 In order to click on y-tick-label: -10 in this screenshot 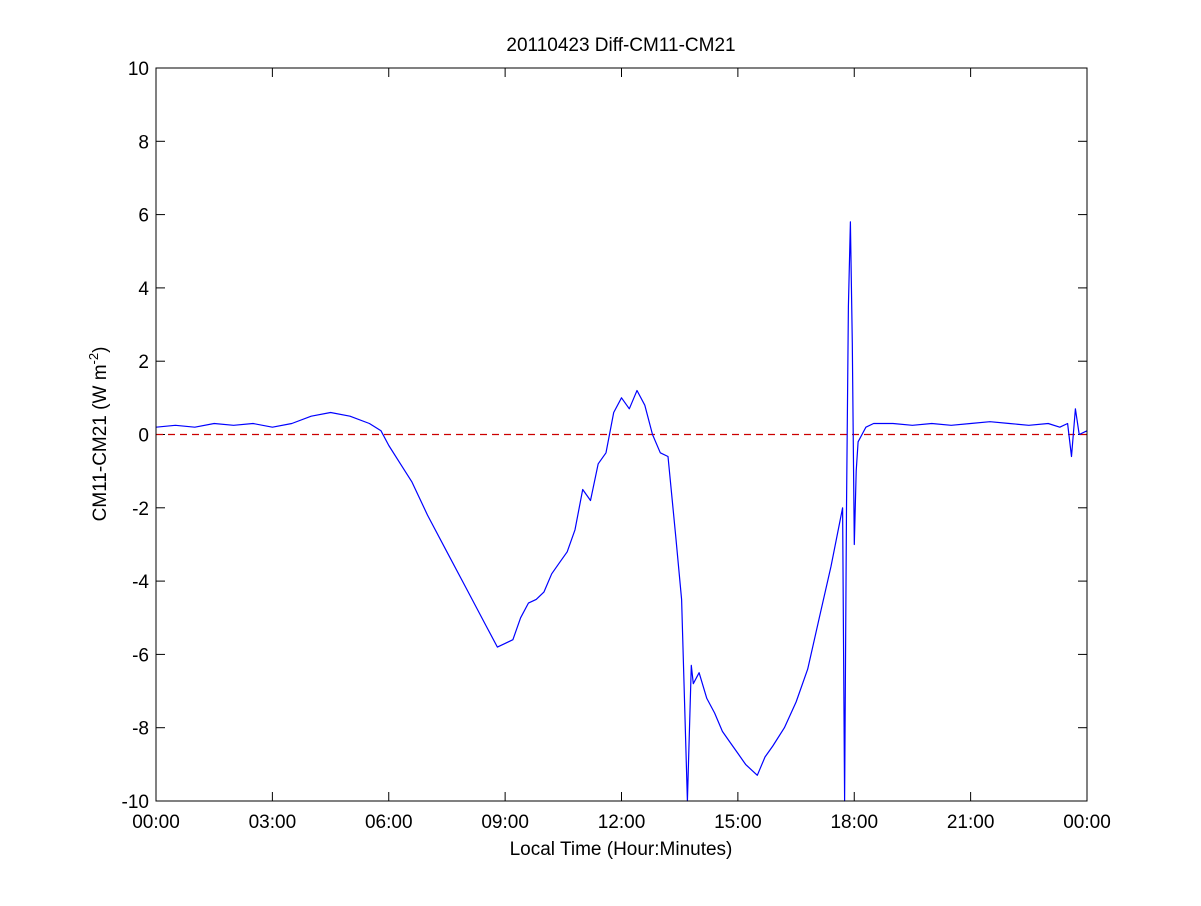, I will do `click(135, 802)`.